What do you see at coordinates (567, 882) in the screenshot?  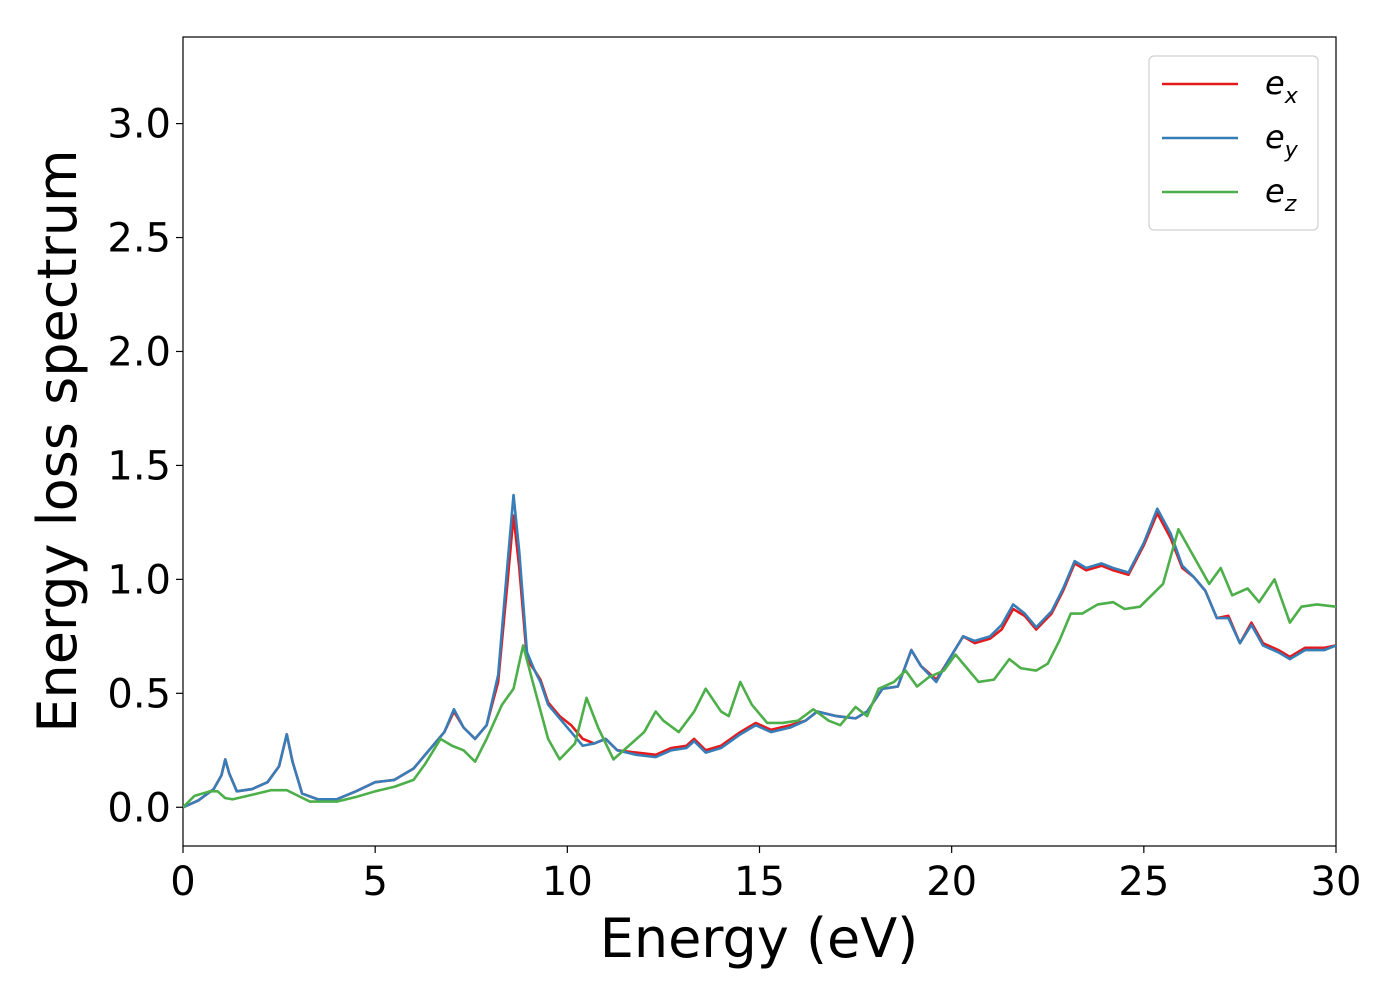 I see `x-tick-label: 10` at bounding box center [567, 882].